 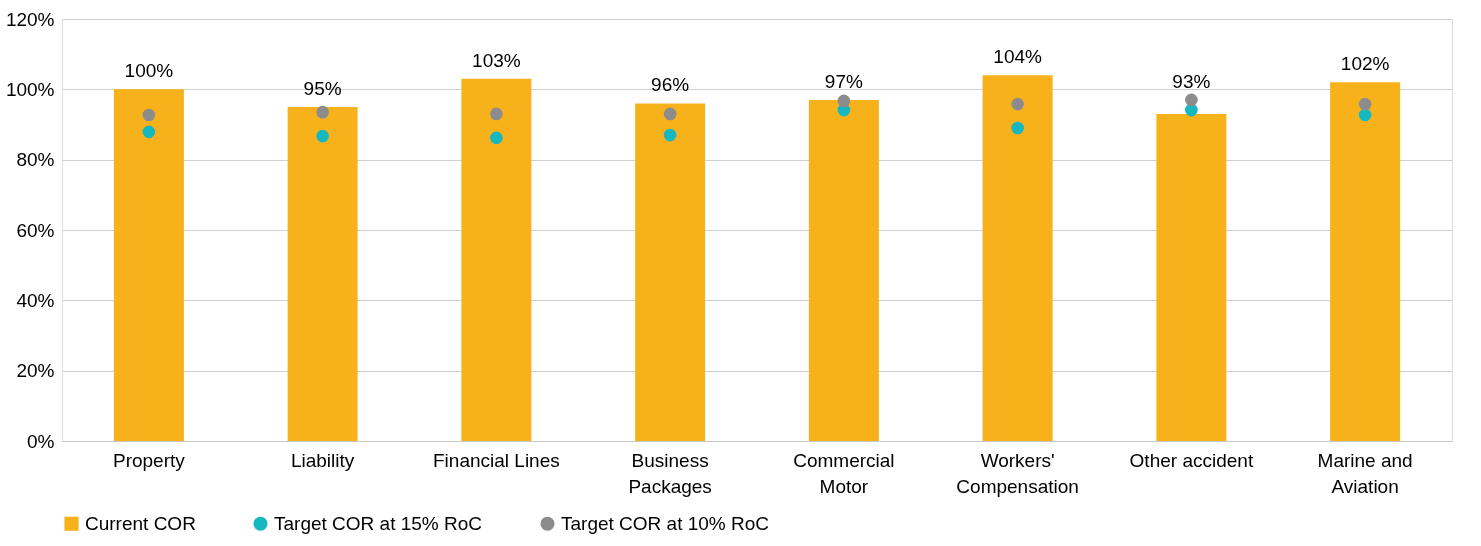 What do you see at coordinates (41, 441) in the screenshot?
I see `y-tick-label: 0%` at bounding box center [41, 441].